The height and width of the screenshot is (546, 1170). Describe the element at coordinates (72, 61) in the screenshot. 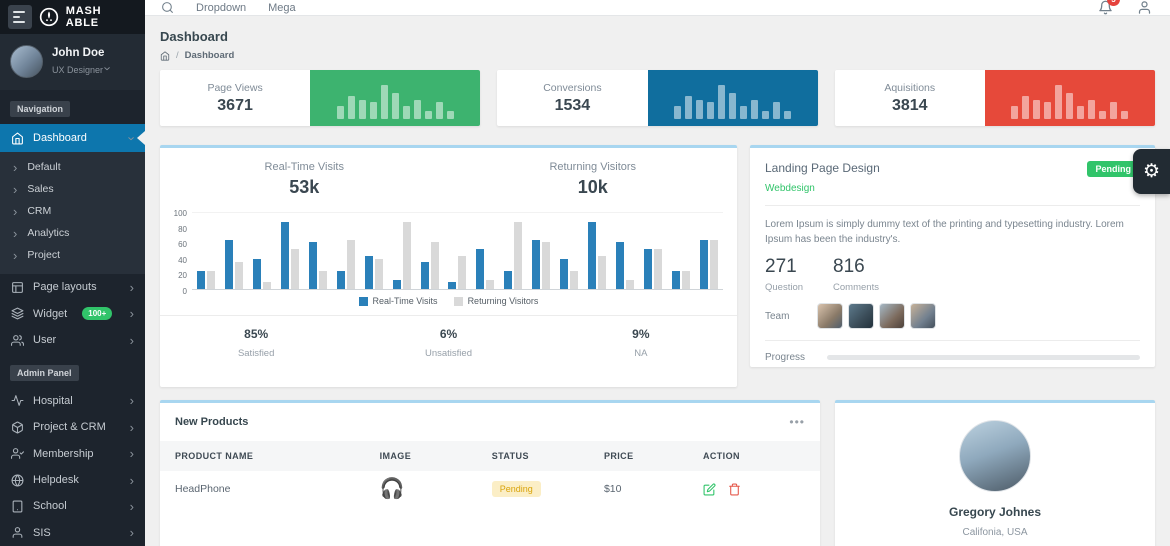

I see `sidebar-user-panel: John Doe UX Designer ›` at that location.